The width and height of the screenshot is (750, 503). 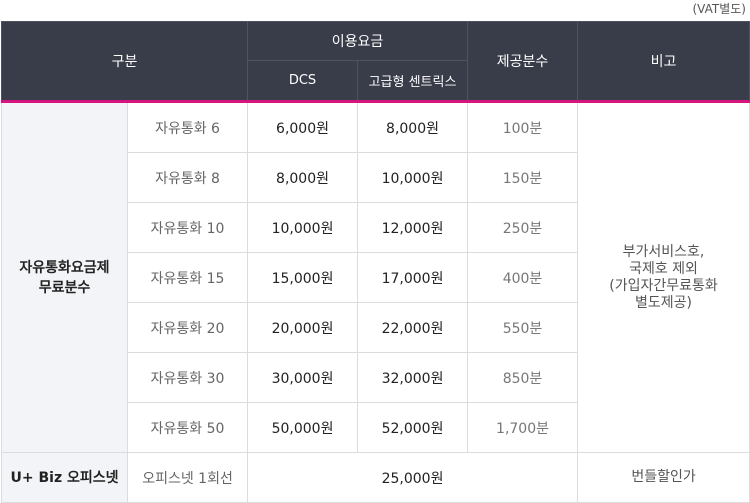 What do you see at coordinates (303, 277) in the screenshot?
I see `dcs-price: 15,000원` at bounding box center [303, 277].